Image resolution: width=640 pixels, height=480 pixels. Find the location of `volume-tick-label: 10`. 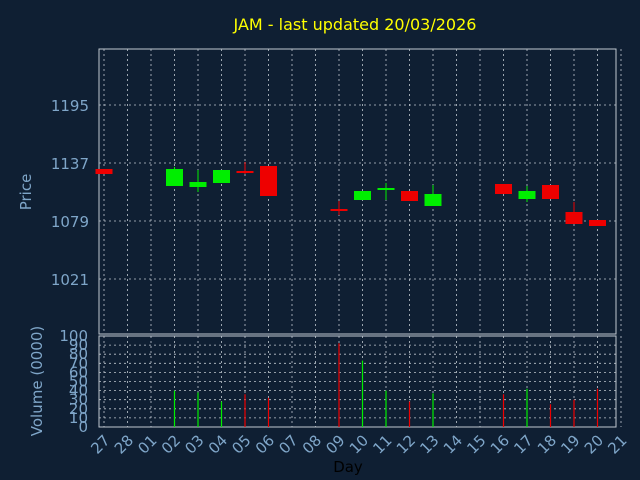

volume-tick-label: 10 is located at coordinates (78, 418).